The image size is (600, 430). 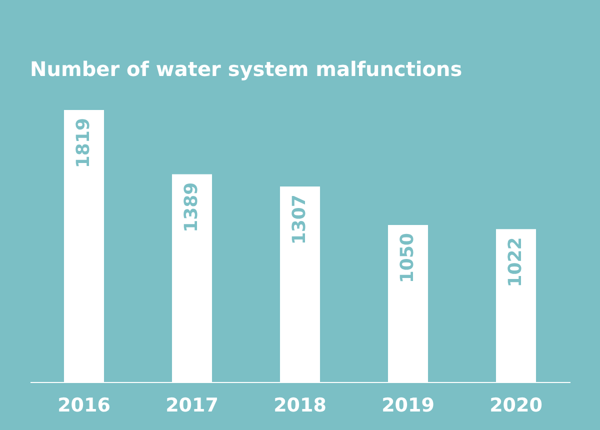 I want to click on x-tick-label: 2018, so click(x=300, y=405).